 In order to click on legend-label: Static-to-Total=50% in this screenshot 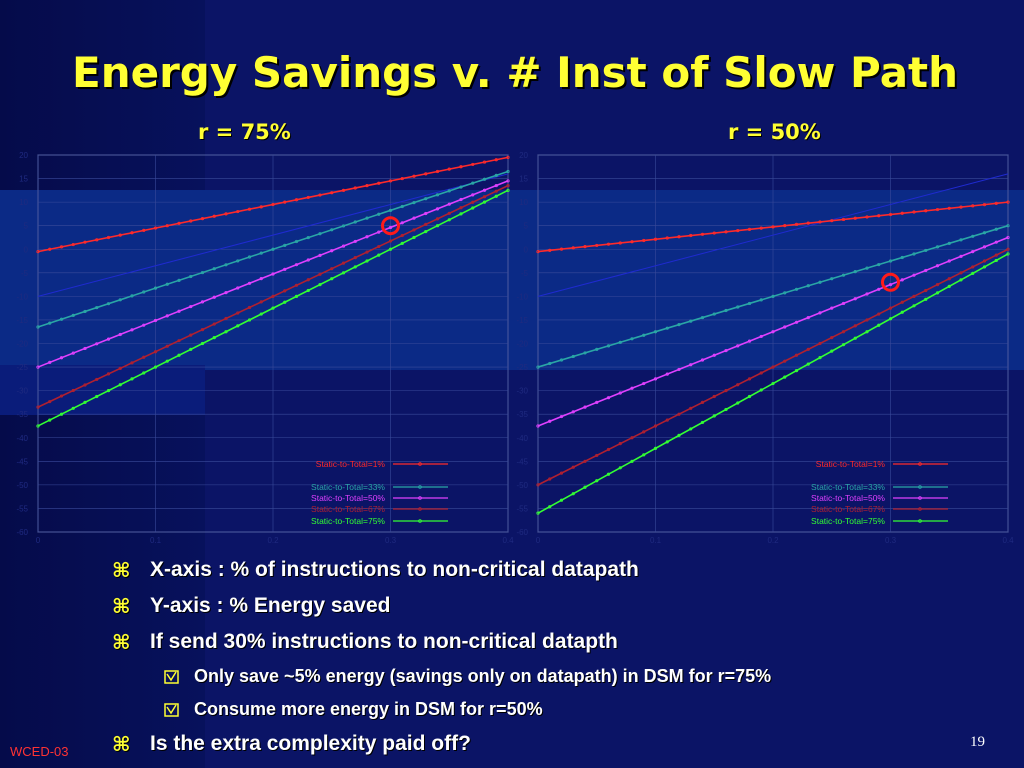, I will do `click(848, 498)`.